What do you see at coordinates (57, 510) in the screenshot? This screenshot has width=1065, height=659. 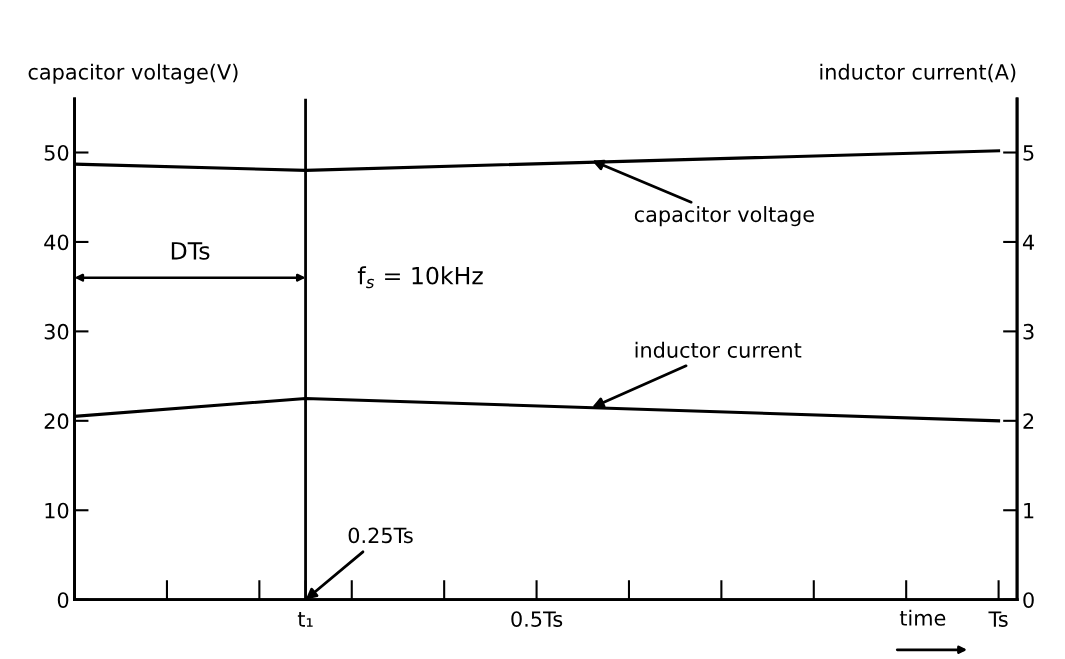 I see `y-tick-label: 10` at bounding box center [57, 510].